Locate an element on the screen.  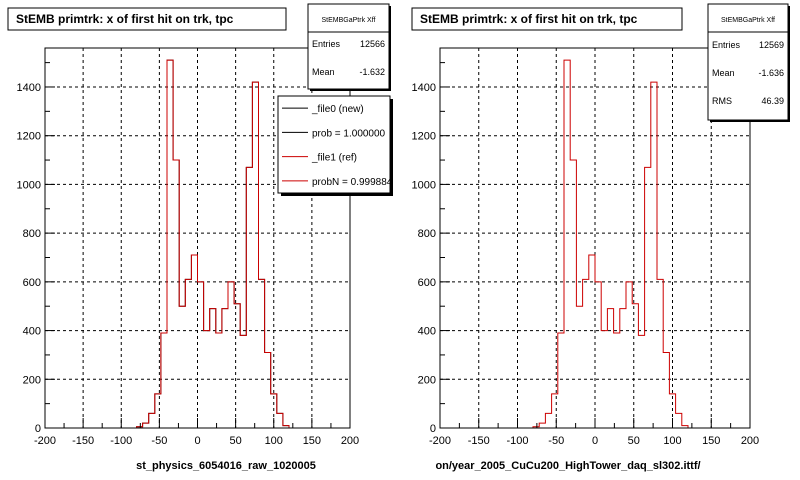
stats-value: -1.636 is located at coordinates (771, 73).